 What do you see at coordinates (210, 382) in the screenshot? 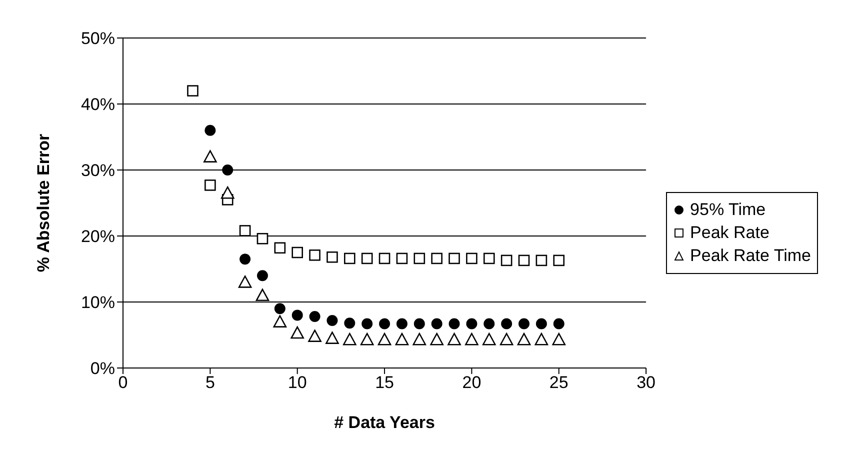
I see `x-tick-label: 5` at bounding box center [210, 382].